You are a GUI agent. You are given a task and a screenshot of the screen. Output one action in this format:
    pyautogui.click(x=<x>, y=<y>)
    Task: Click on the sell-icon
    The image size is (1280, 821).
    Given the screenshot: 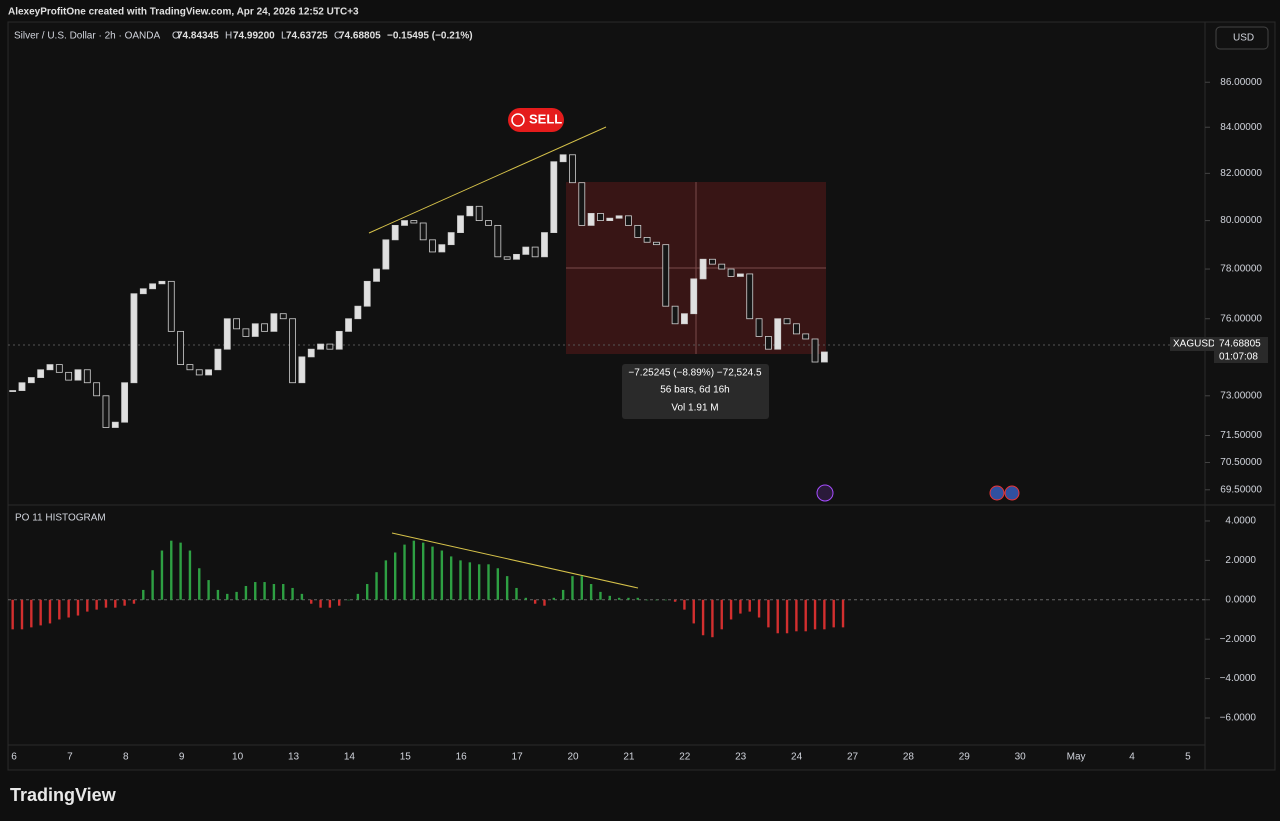 What is the action you would take?
    pyautogui.click(x=518, y=120)
    